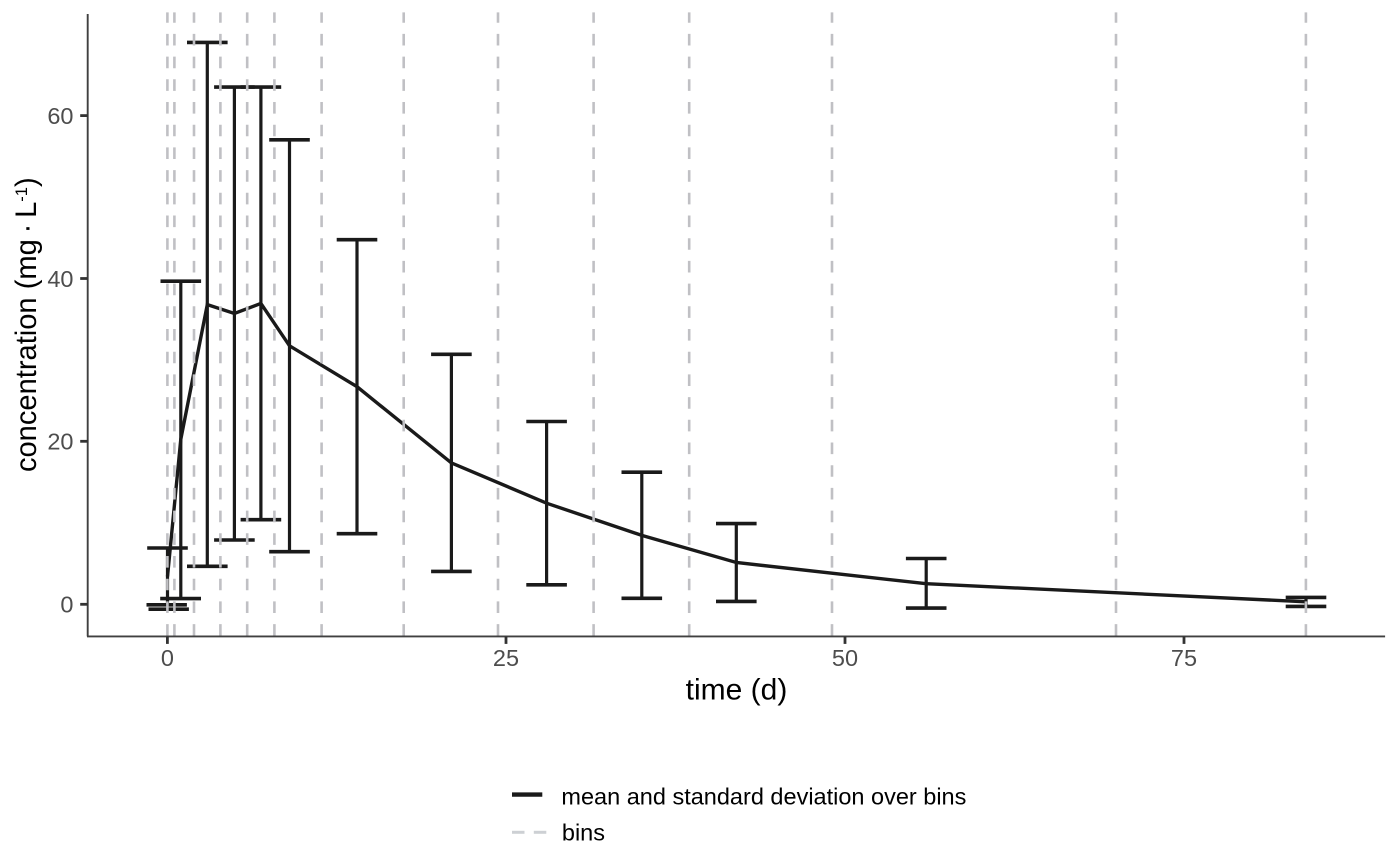 This screenshot has height=866, width=1400. What do you see at coordinates (583, 833) in the screenshot?
I see `svg-text: bins` at bounding box center [583, 833].